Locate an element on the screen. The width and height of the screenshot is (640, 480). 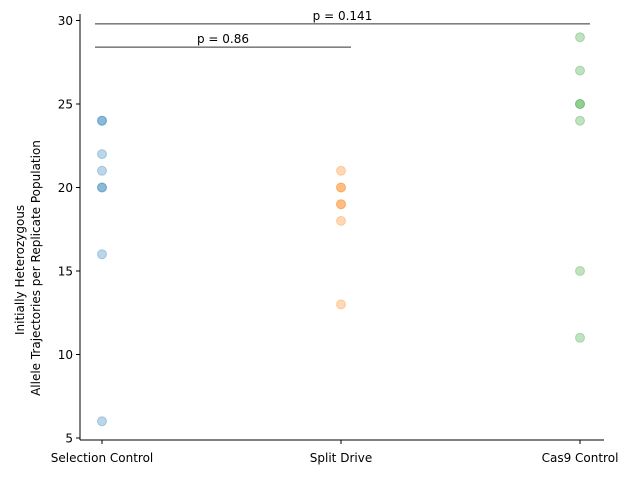
x-tick-label: Cas9 Control is located at coordinates (580, 458).